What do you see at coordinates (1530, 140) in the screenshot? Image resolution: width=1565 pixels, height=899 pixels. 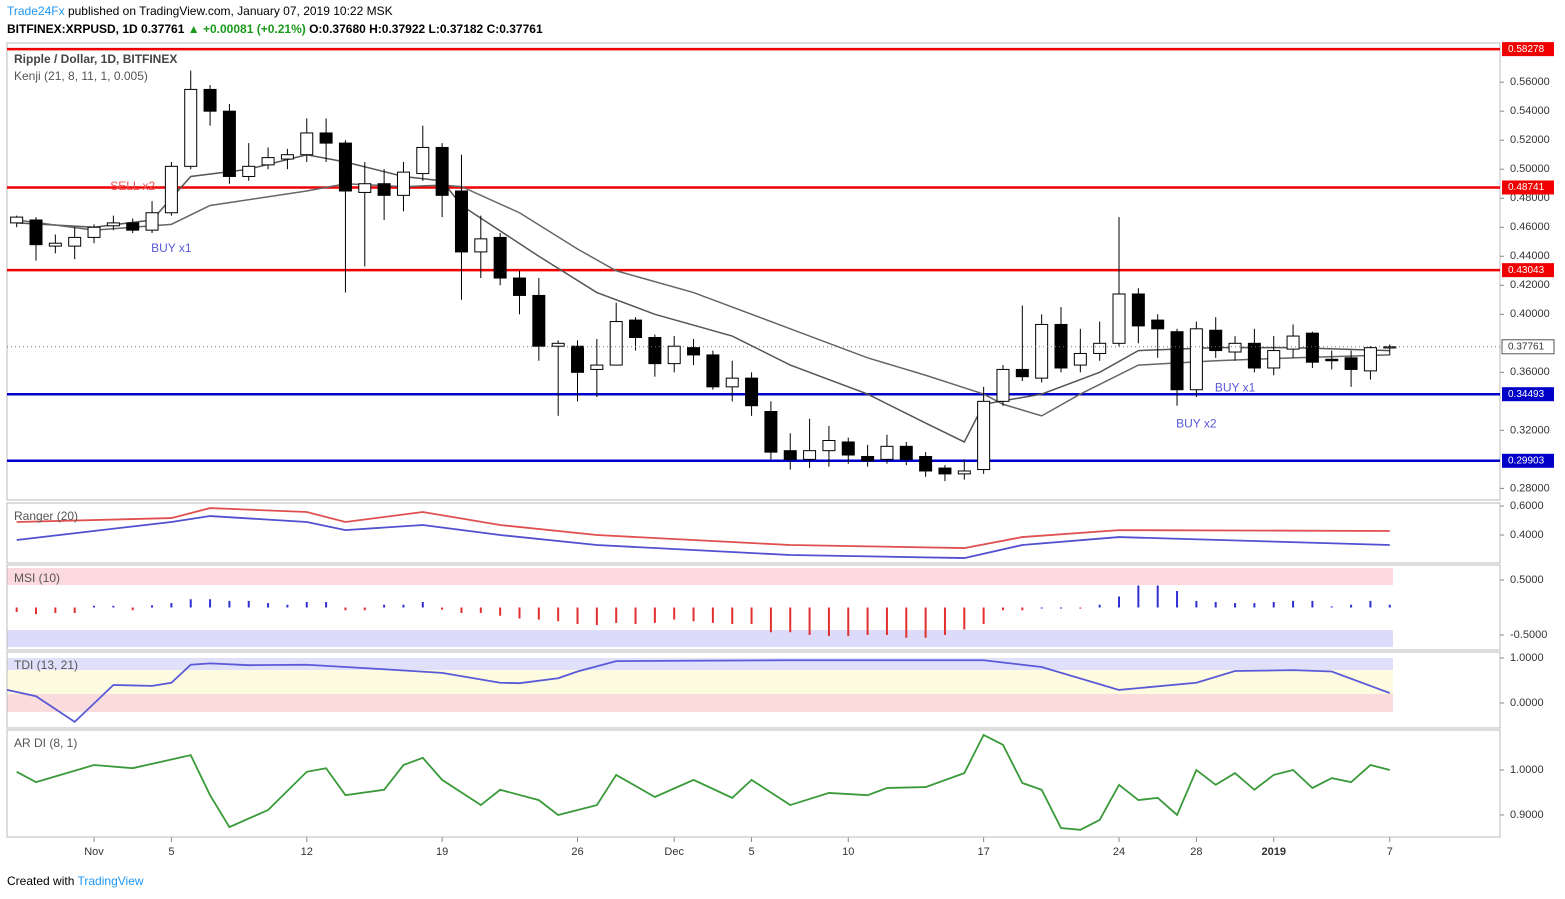 I see `y-tick-label: 0.52000` at bounding box center [1530, 140].